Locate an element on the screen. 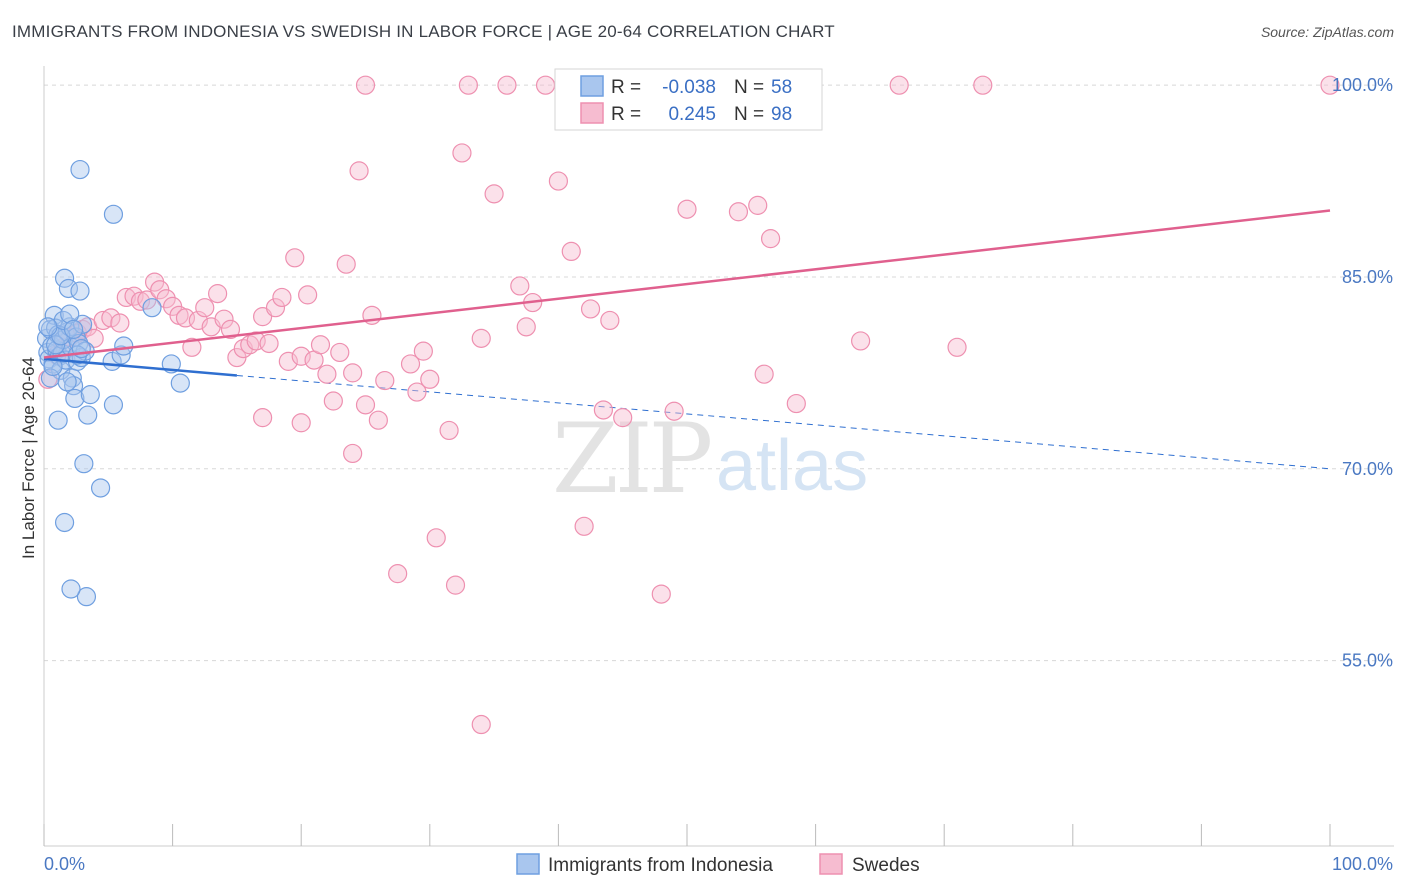  series-legend: Immigrants from Indonesia Swedes is located at coordinates (718, 864).